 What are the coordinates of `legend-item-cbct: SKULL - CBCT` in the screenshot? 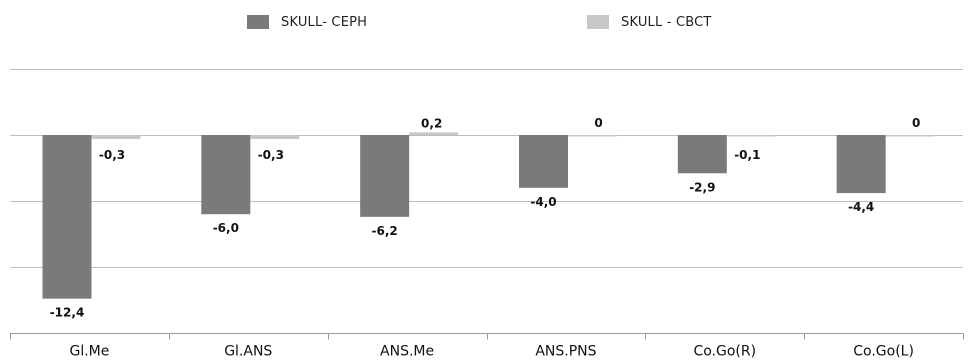 It's located at (649, 22).